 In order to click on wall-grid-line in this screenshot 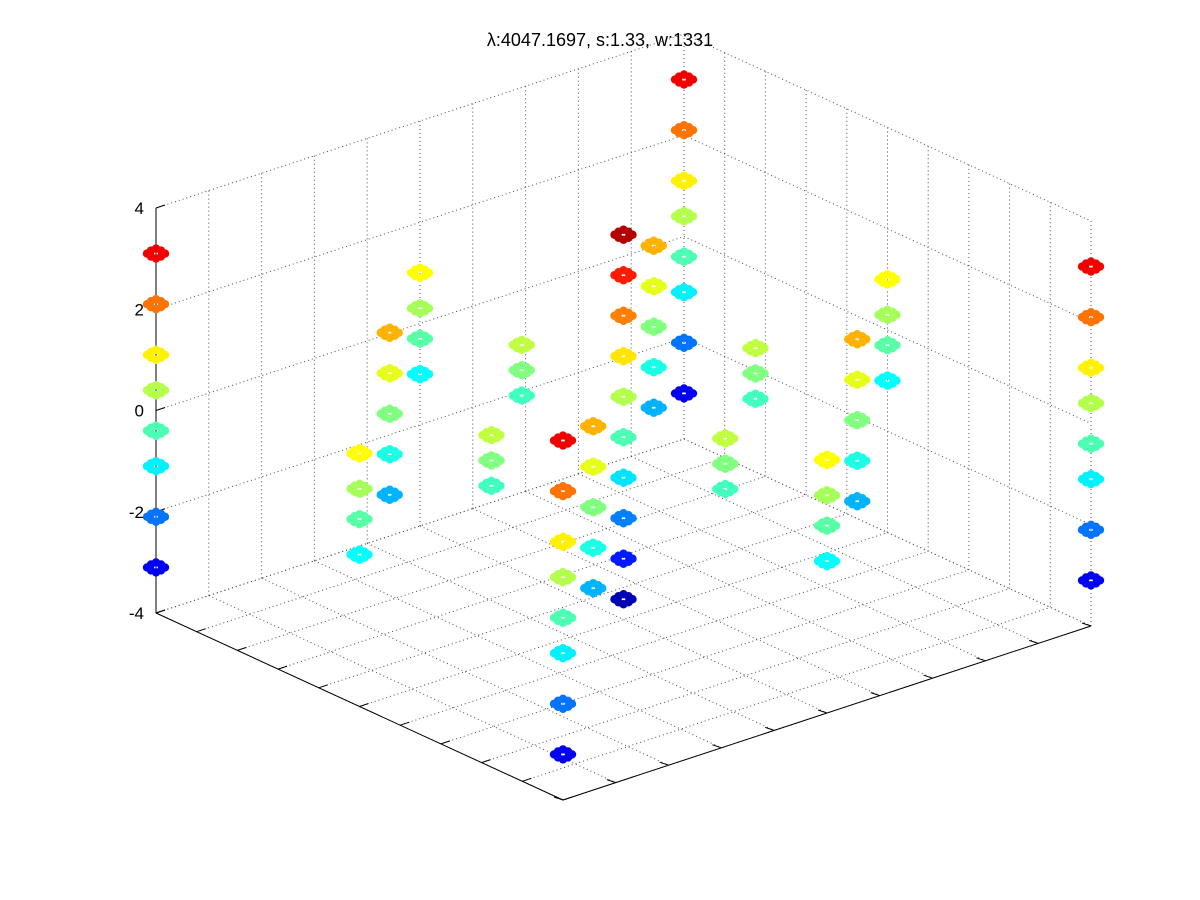, I will do `click(420, 526)`.